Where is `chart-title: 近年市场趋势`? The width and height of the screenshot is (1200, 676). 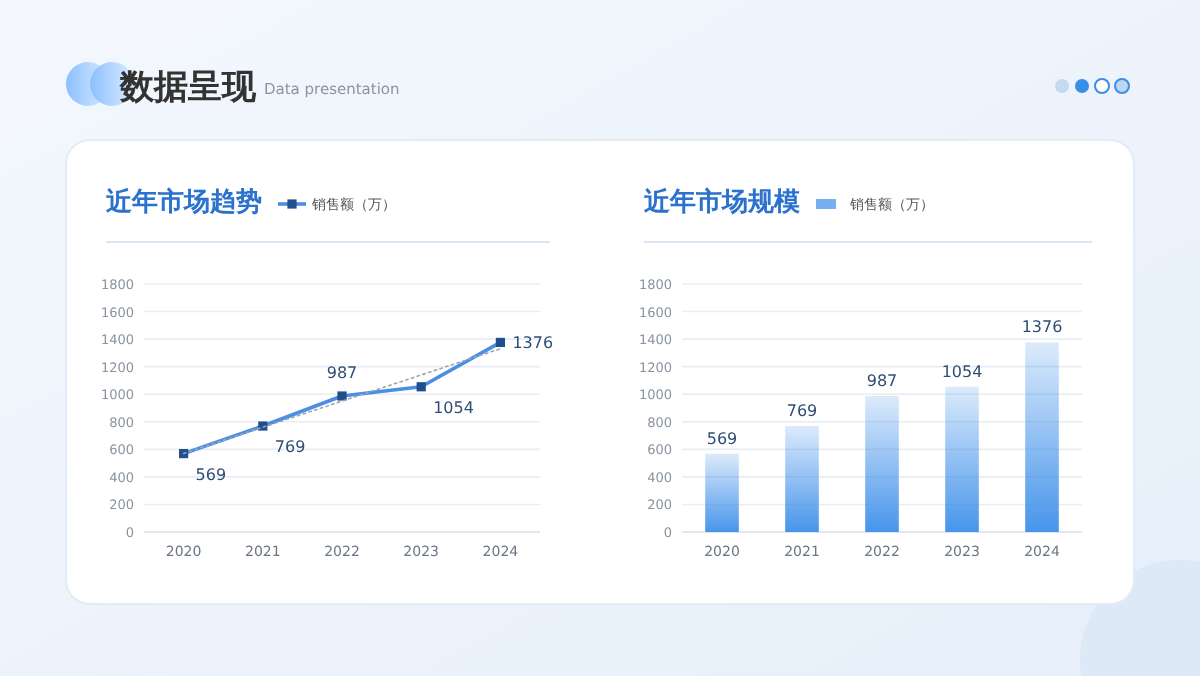 chart-title: 近年市场趋势 is located at coordinates (183, 202).